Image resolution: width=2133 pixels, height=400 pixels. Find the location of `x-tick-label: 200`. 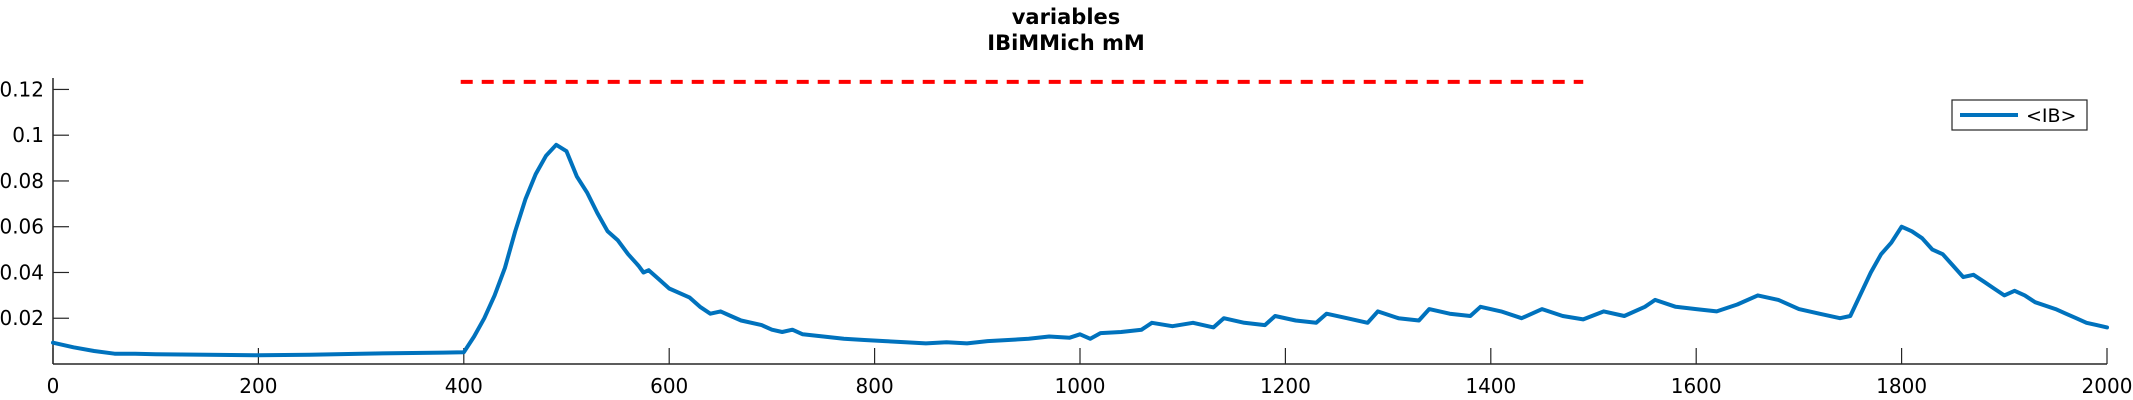

x-tick-label: 200 is located at coordinates (258, 386).